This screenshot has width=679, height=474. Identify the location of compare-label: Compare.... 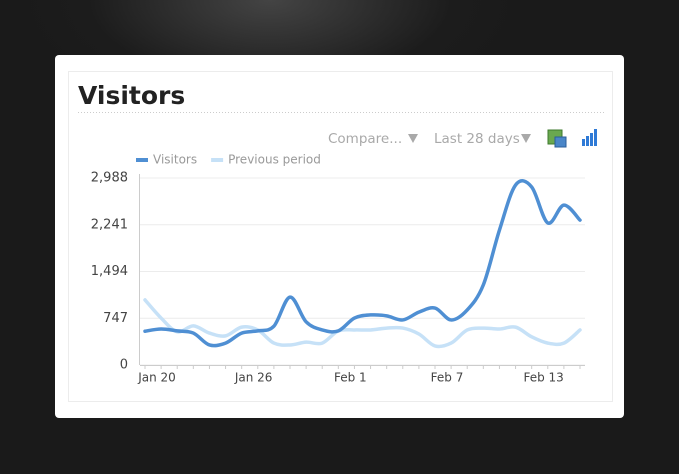
(365, 139).